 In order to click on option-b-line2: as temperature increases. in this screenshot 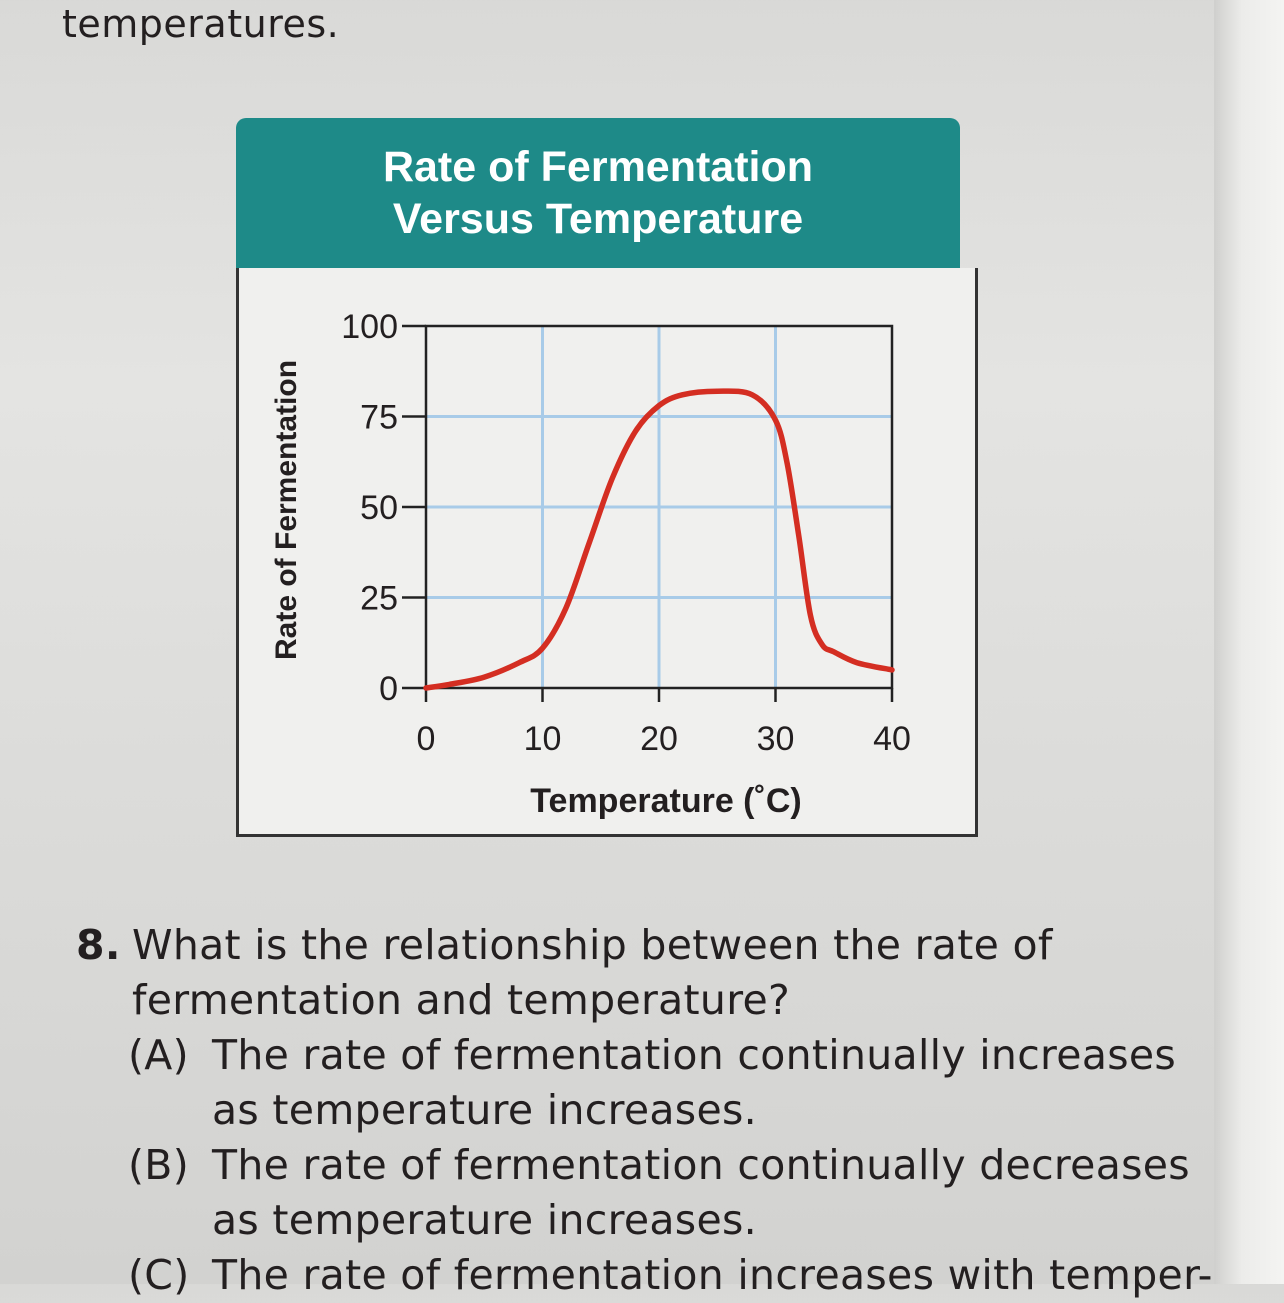, I will do `click(484, 1220)`.